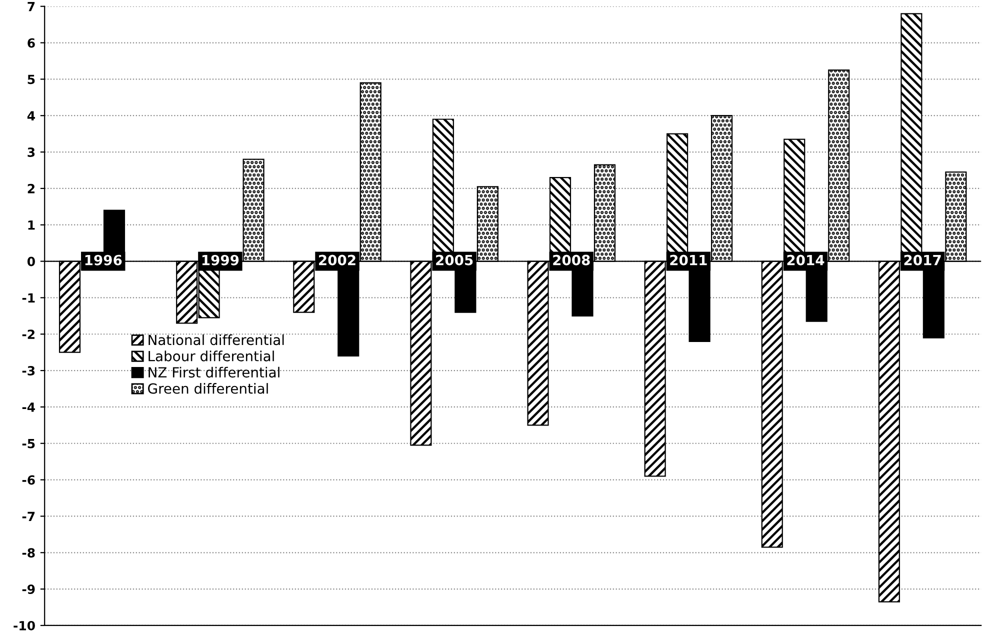 This screenshot has width=991, height=635. I want to click on y-tick-label: -5, so click(28, 443).